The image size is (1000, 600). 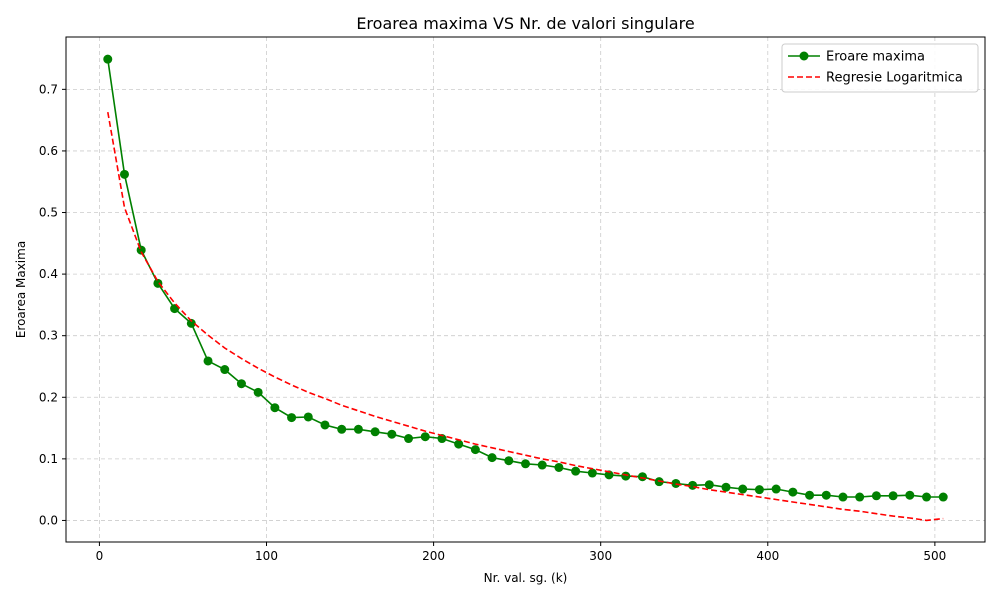 What do you see at coordinates (100, 556) in the screenshot?
I see `x-tick-label: 0` at bounding box center [100, 556].